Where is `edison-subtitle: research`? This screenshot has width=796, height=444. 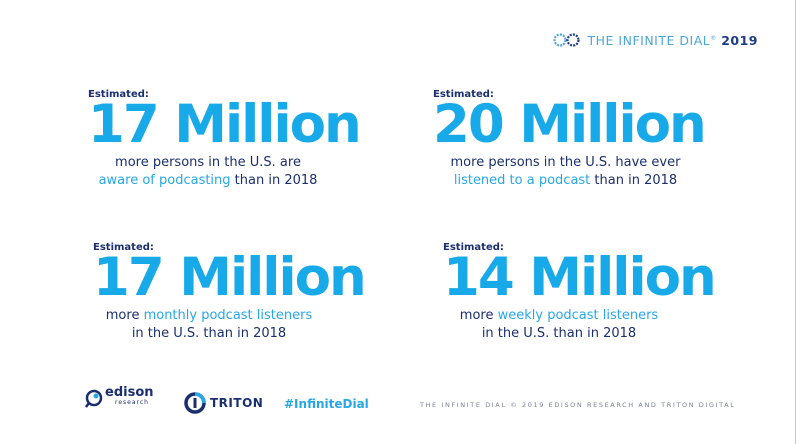 edison-subtitle: research is located at coordinates (132, 402).